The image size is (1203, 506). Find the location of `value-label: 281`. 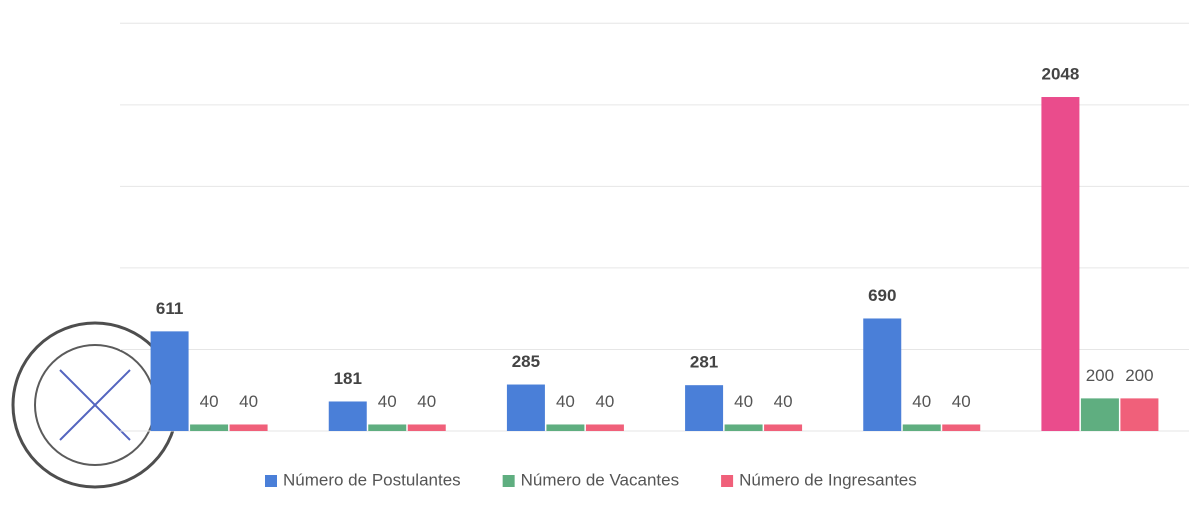

value-label: 281 is located at coordinates (704, 362).